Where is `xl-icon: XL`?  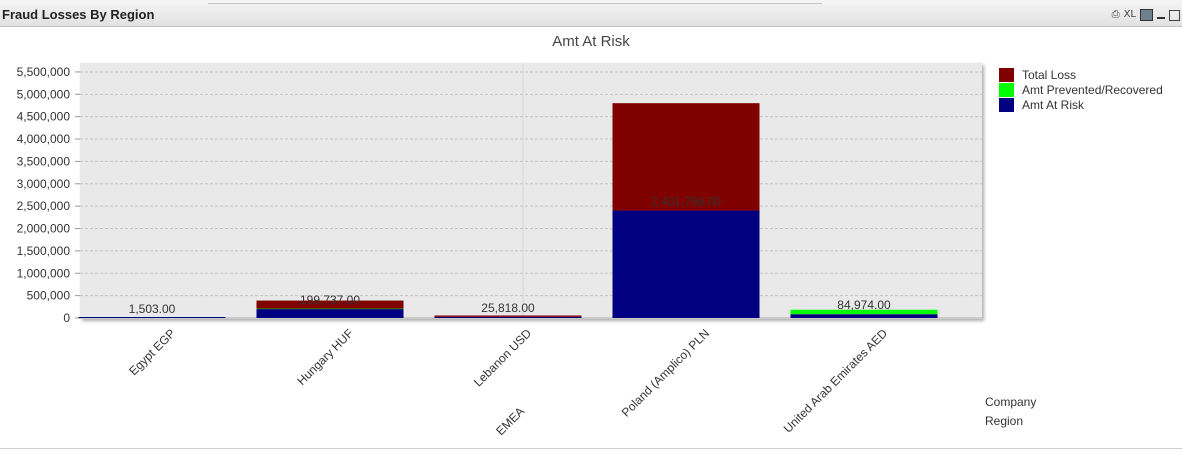 xl-icon: XL is located at coordinates (1129, 14).